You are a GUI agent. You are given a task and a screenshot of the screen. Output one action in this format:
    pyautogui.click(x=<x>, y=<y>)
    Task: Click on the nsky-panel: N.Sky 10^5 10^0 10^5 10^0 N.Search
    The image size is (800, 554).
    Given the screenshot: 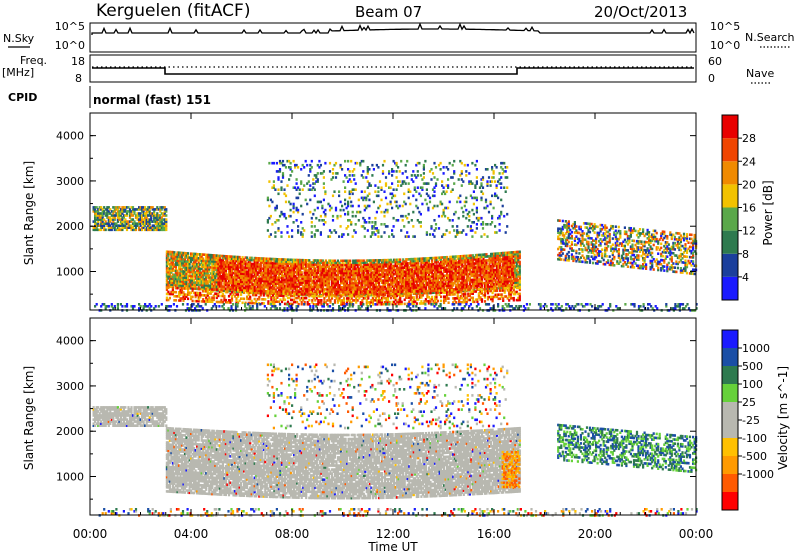 What is the action you would take?
    pyautogui.click(x=399, y=36)
    